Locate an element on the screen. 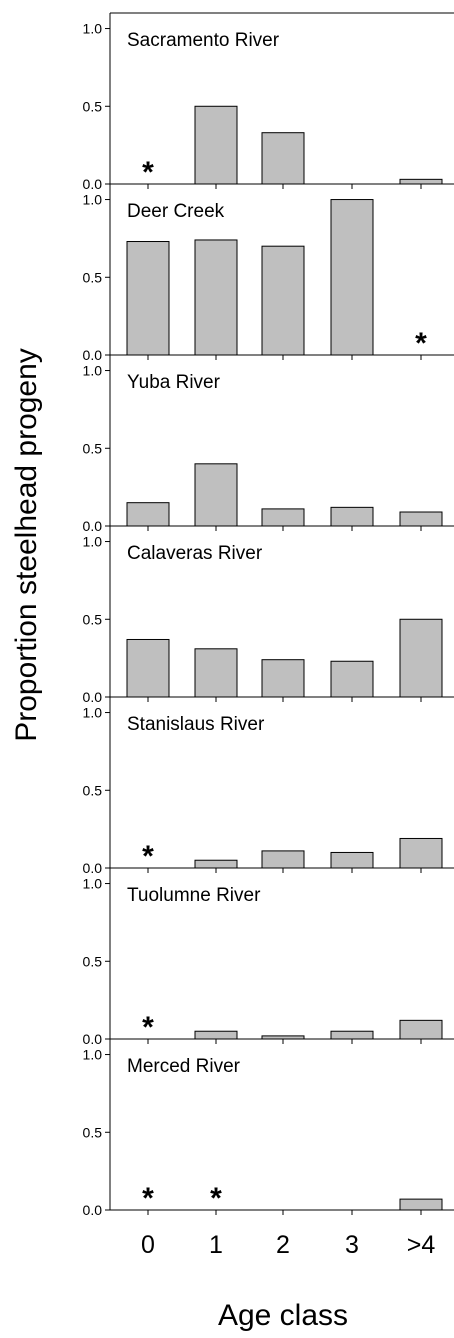 The width and height of the screenshot is (454, 1338). y-axis-label: Proportion steelhead progeny is located at coordinates (26, 545).